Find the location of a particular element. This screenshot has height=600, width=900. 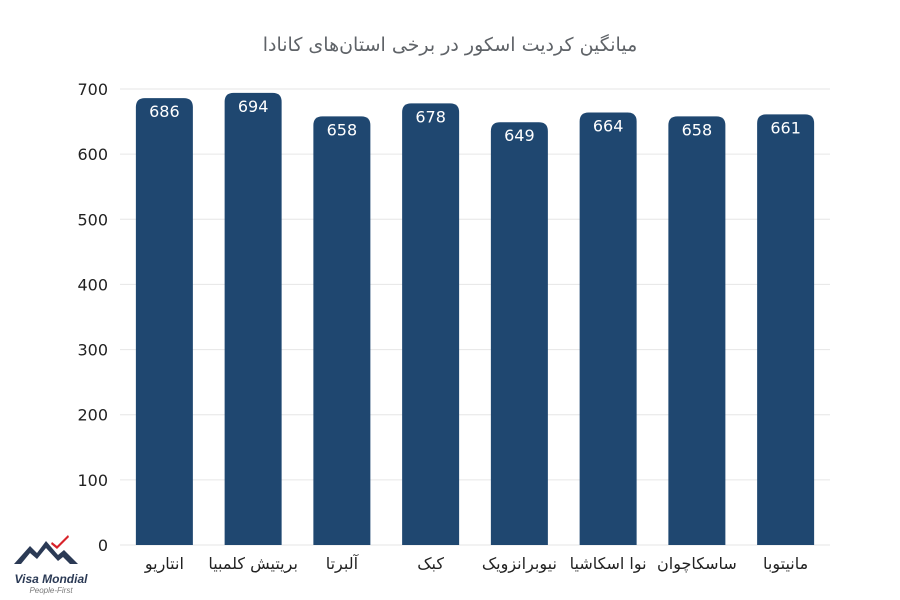

y-tick-label: 600 is located at coordinates (92, 154).